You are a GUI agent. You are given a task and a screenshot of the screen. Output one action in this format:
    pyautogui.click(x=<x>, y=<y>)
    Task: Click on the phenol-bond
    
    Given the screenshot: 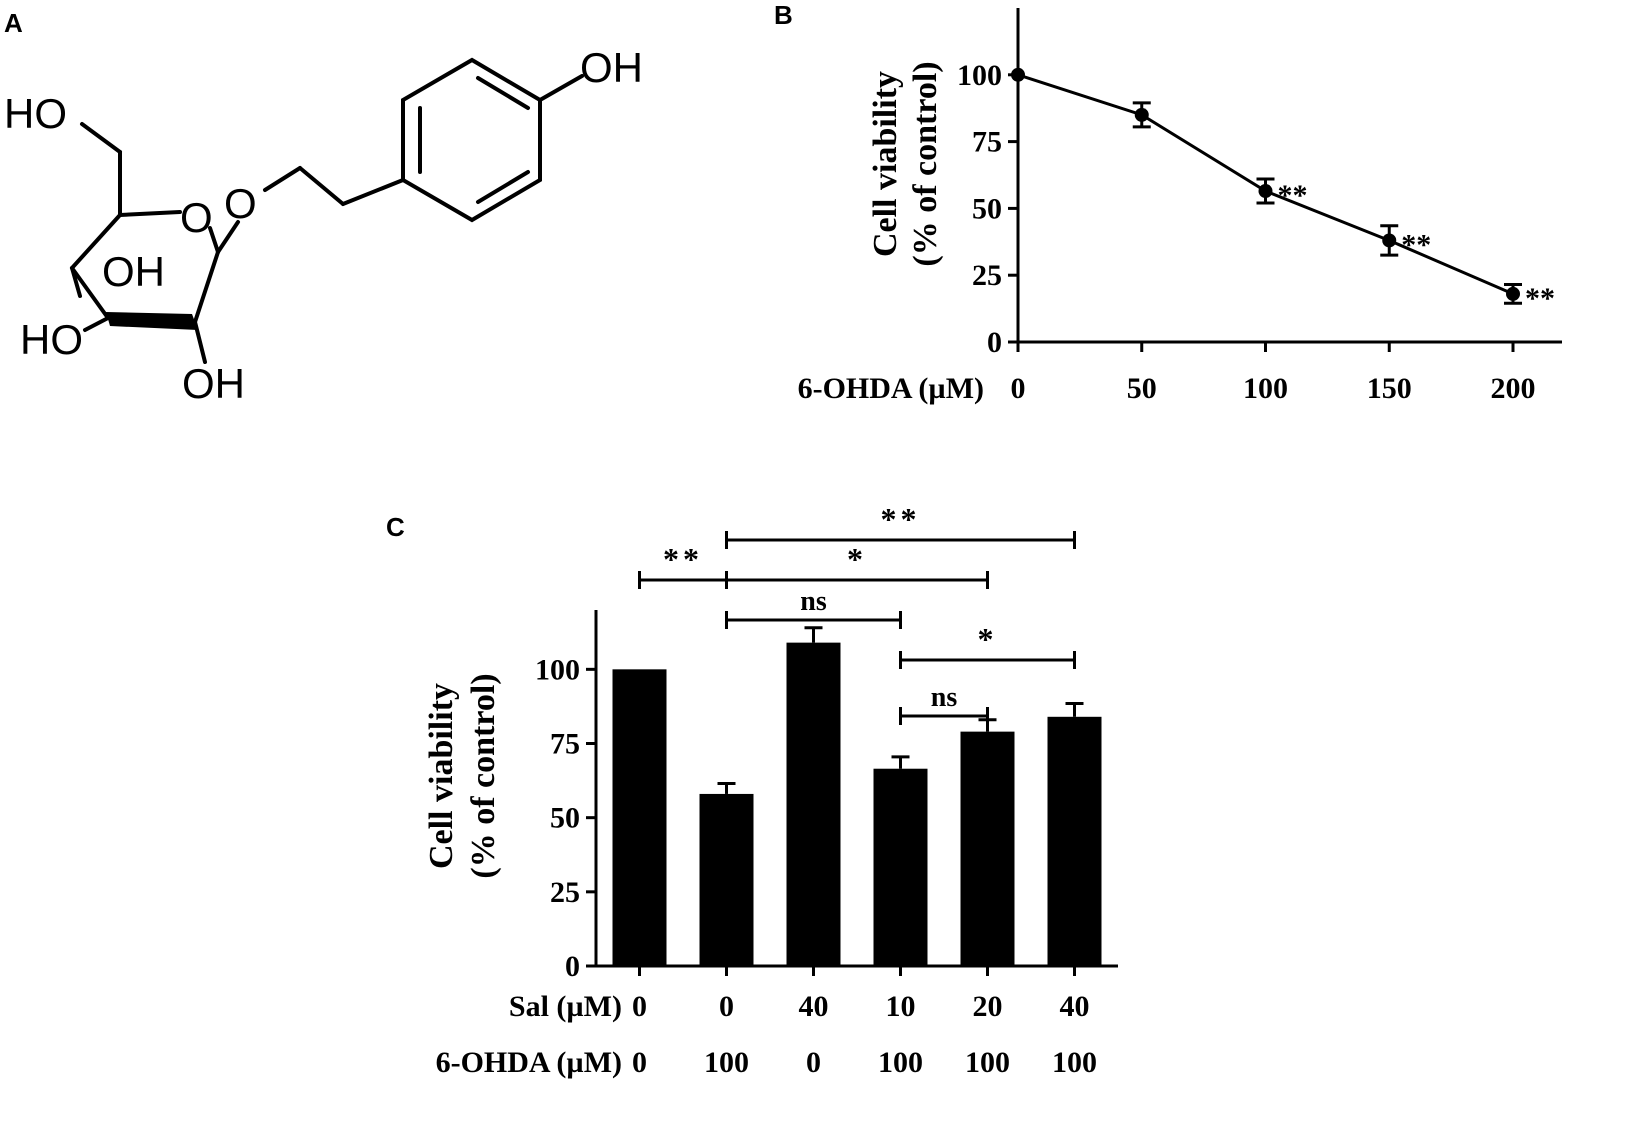 What is the action you would take?
    pyautogui.click(x=561, y=88)
    